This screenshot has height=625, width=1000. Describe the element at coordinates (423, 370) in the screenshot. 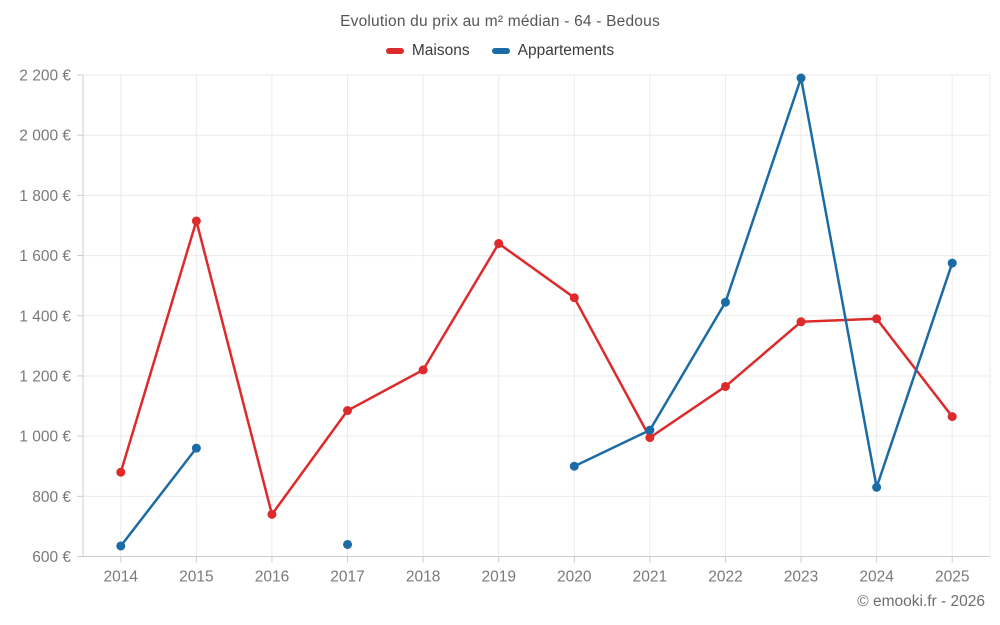

I see `maisons-point-2018` at that location.